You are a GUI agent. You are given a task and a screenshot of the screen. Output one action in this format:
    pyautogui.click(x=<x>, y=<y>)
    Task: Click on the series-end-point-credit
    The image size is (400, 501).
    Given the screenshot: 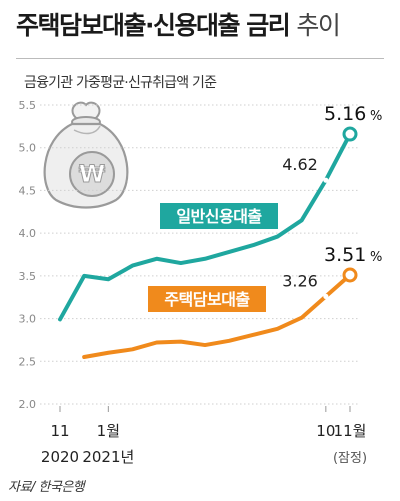 What is the action you would take?
    pyautogui.click(x=350, y=134)
    